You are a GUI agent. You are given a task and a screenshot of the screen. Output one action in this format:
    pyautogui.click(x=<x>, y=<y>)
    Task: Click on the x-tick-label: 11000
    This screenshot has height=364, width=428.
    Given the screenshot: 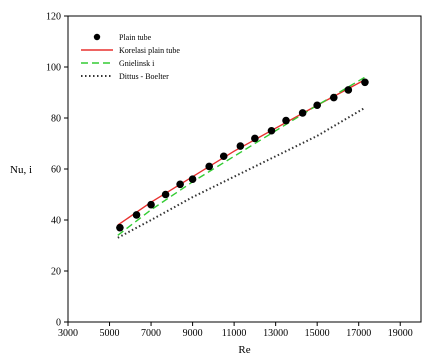 What is the action you would take?
    pyautogui.click(x=234, y=333)
    